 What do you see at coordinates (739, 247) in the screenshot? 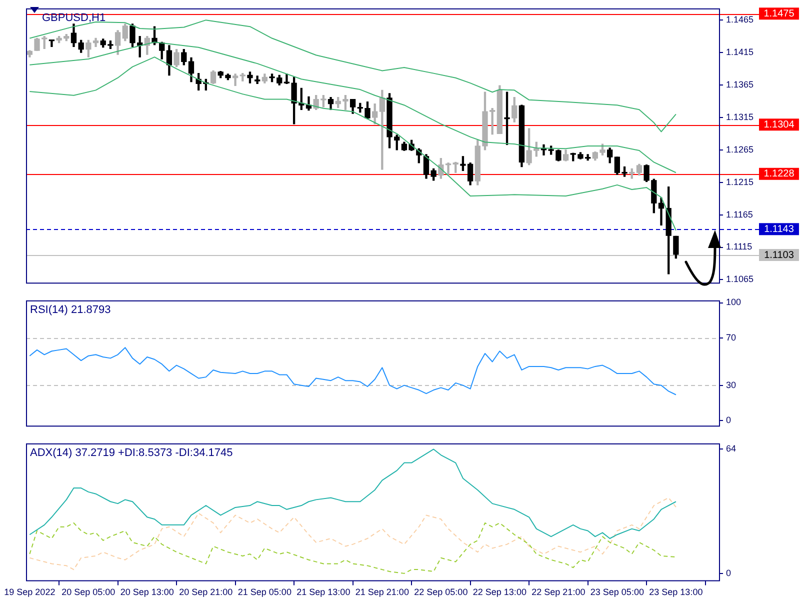
I see `y-tick-label: 1.1115` at bounding box center [739, 247].